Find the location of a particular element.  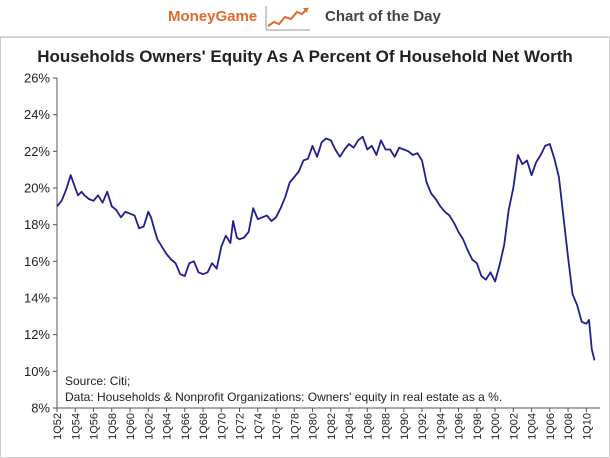

y-tick-label: 24% is located at coordinates (37, 114).